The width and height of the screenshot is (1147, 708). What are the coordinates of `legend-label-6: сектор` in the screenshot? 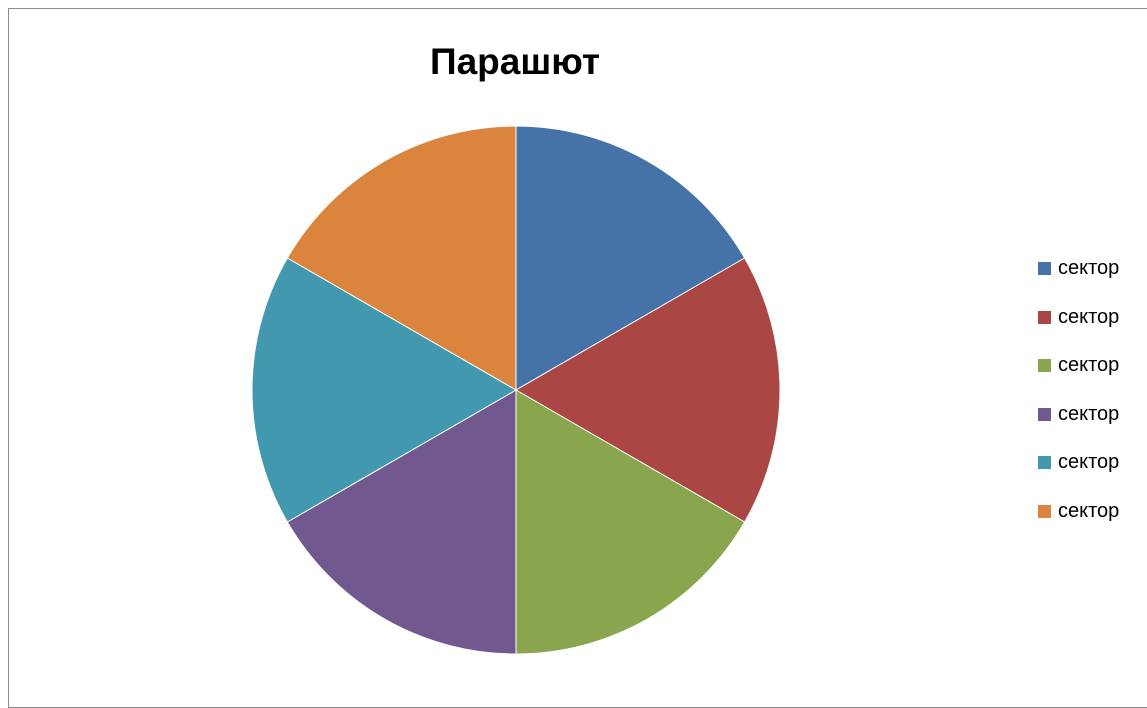 It's located at (1089, 510).